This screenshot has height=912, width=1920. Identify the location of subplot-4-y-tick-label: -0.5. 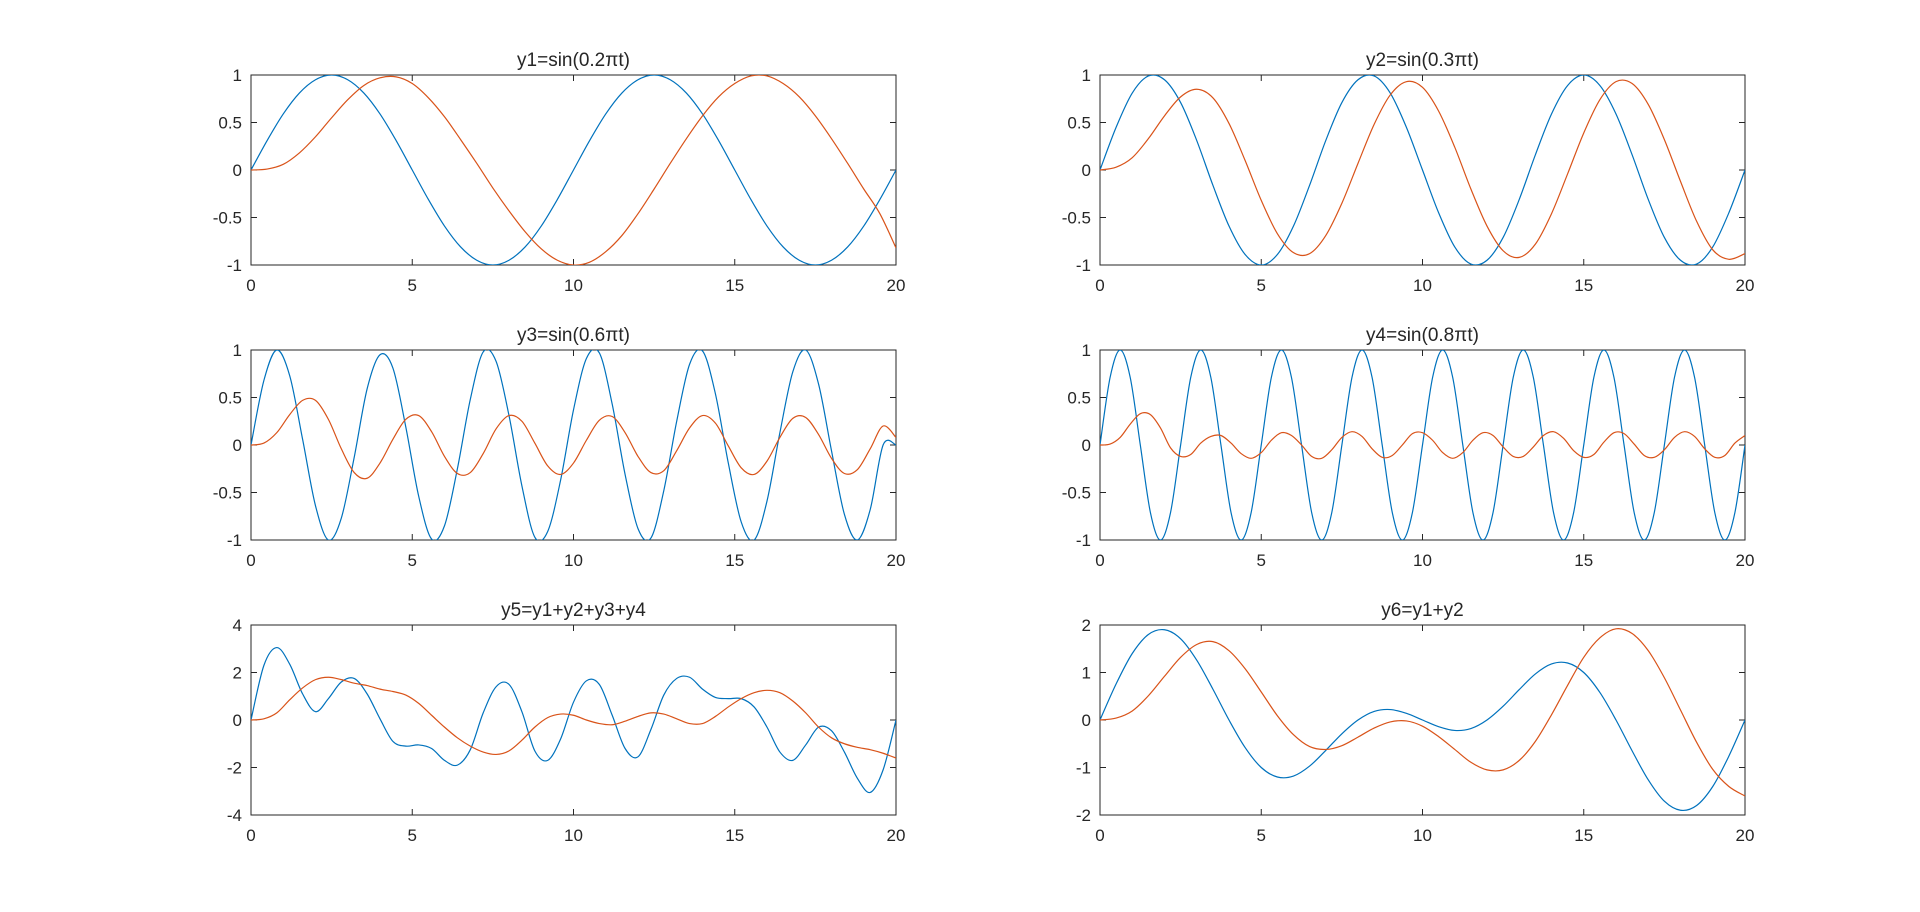
(1076, 493).